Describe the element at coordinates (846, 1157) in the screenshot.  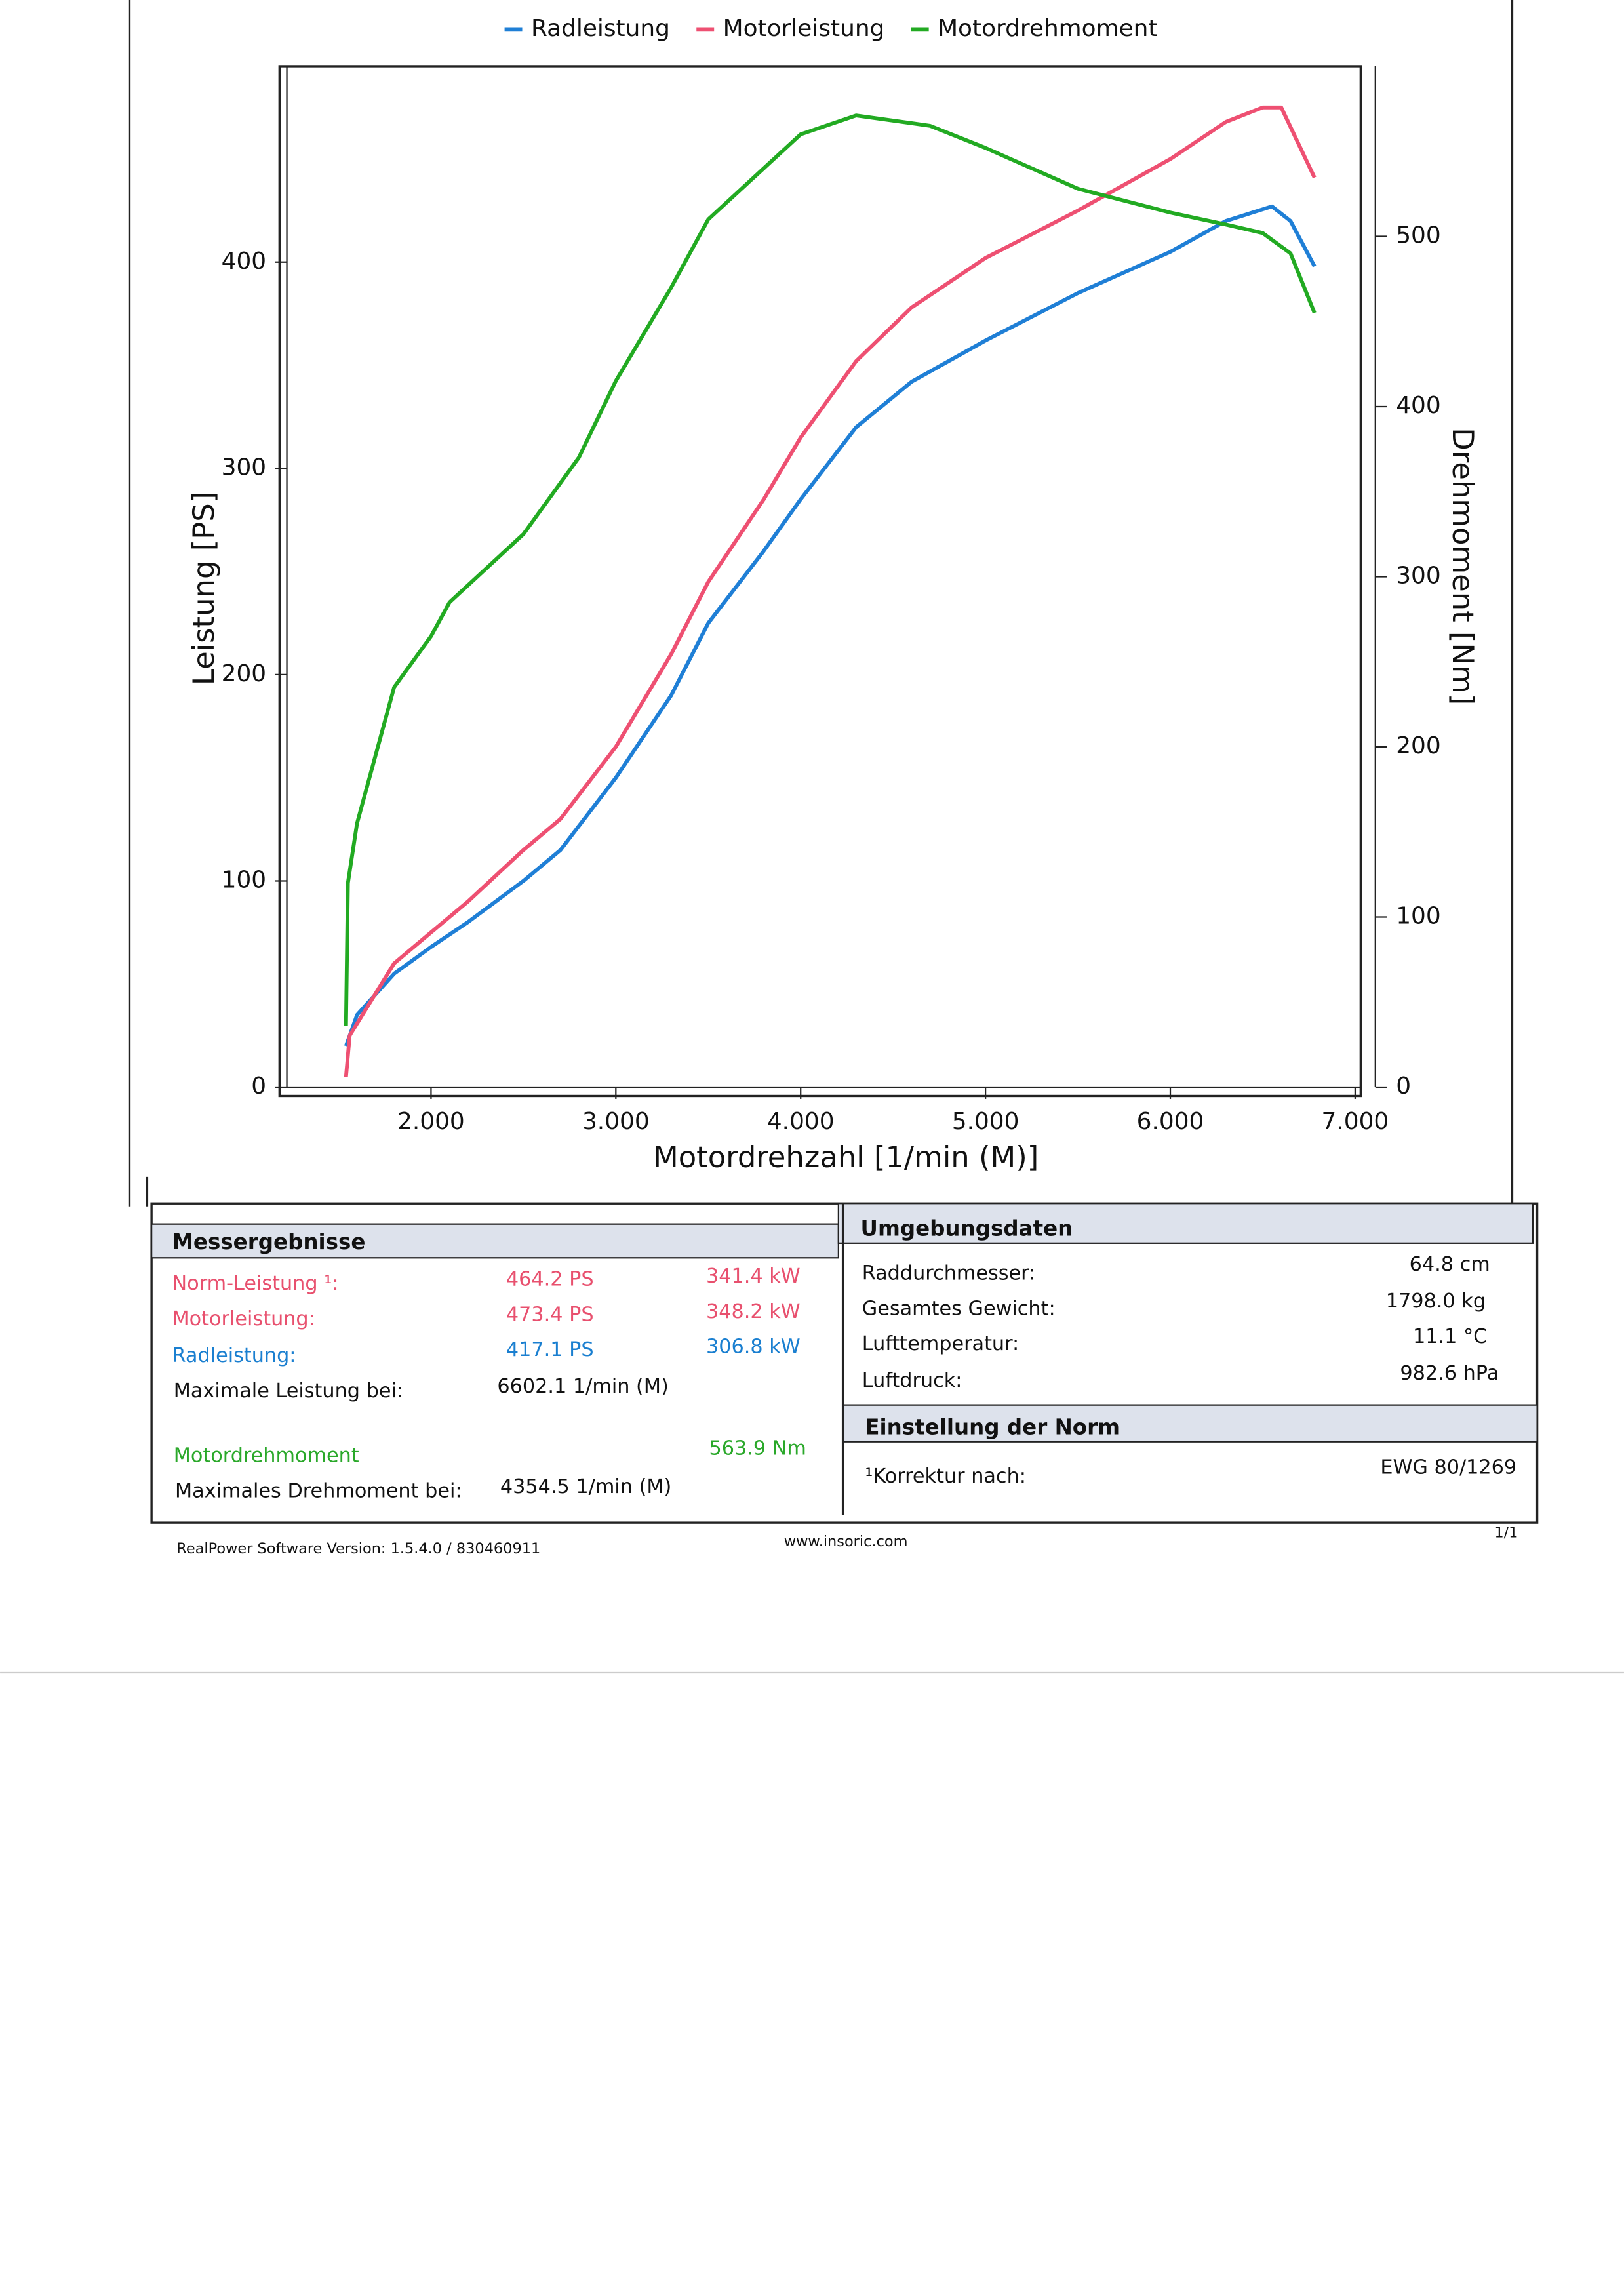
I see `x-axis-title: Motordrehzahl [1/min (M)]` at that location.